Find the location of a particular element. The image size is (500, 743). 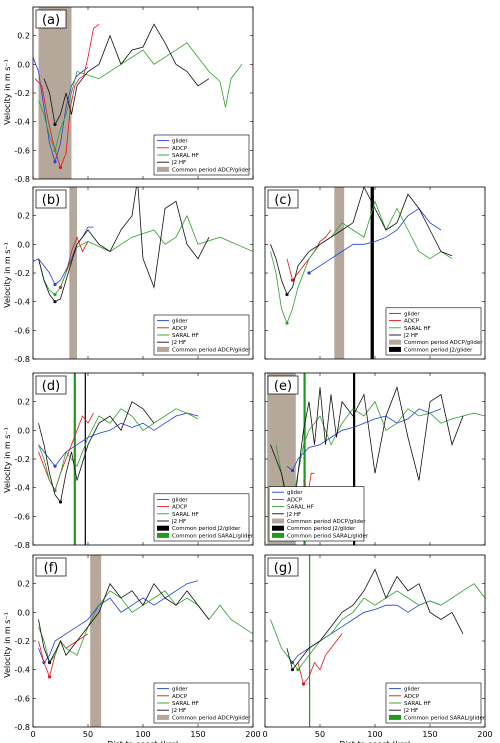

y-axis-label-b: Velocity in m s⁻¹ is located at coordinates (7, 275).